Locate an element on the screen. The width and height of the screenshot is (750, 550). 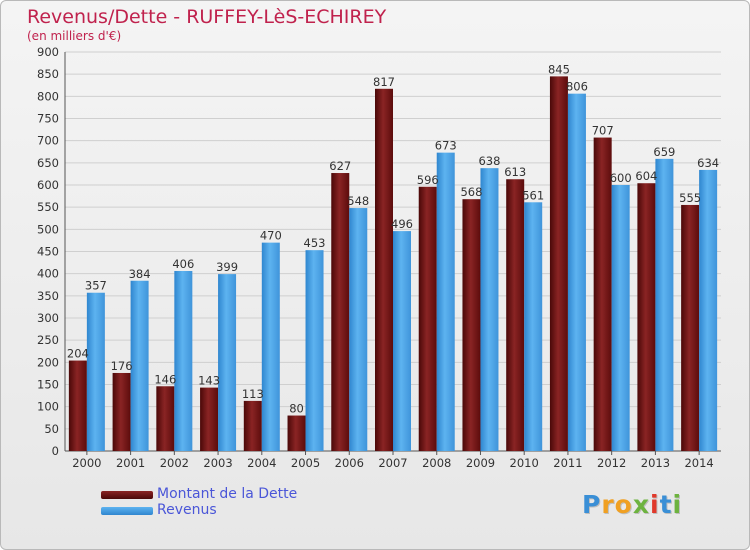
x-tick-label: 2013 is located at coordinates (655, 463).